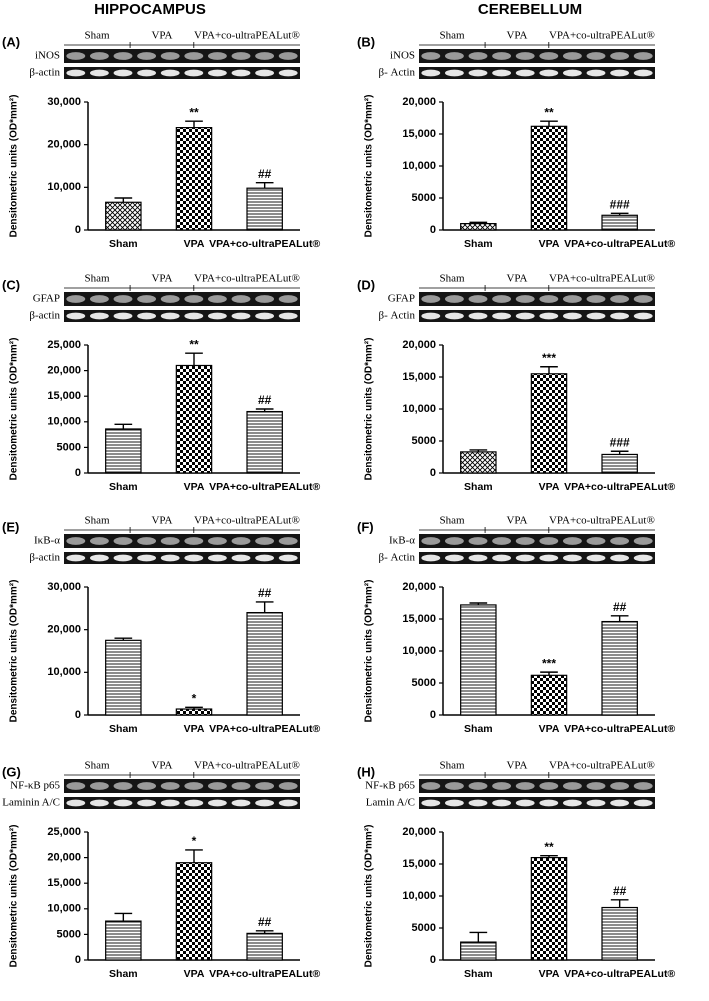  What do you see at coordinates (549, 112) in the screenshot?
I see `significance-label: **` at bounding box center [549, 112].